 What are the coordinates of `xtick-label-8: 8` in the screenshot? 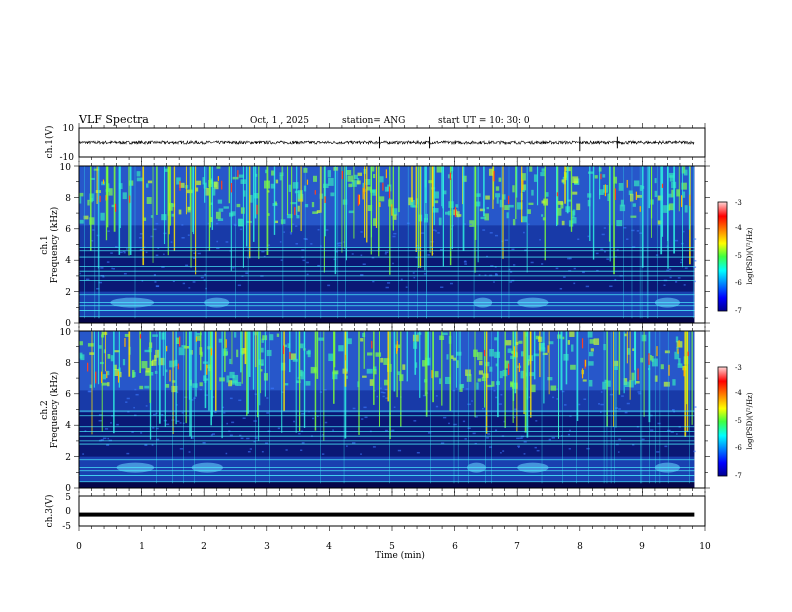 It's located at (580, 547).